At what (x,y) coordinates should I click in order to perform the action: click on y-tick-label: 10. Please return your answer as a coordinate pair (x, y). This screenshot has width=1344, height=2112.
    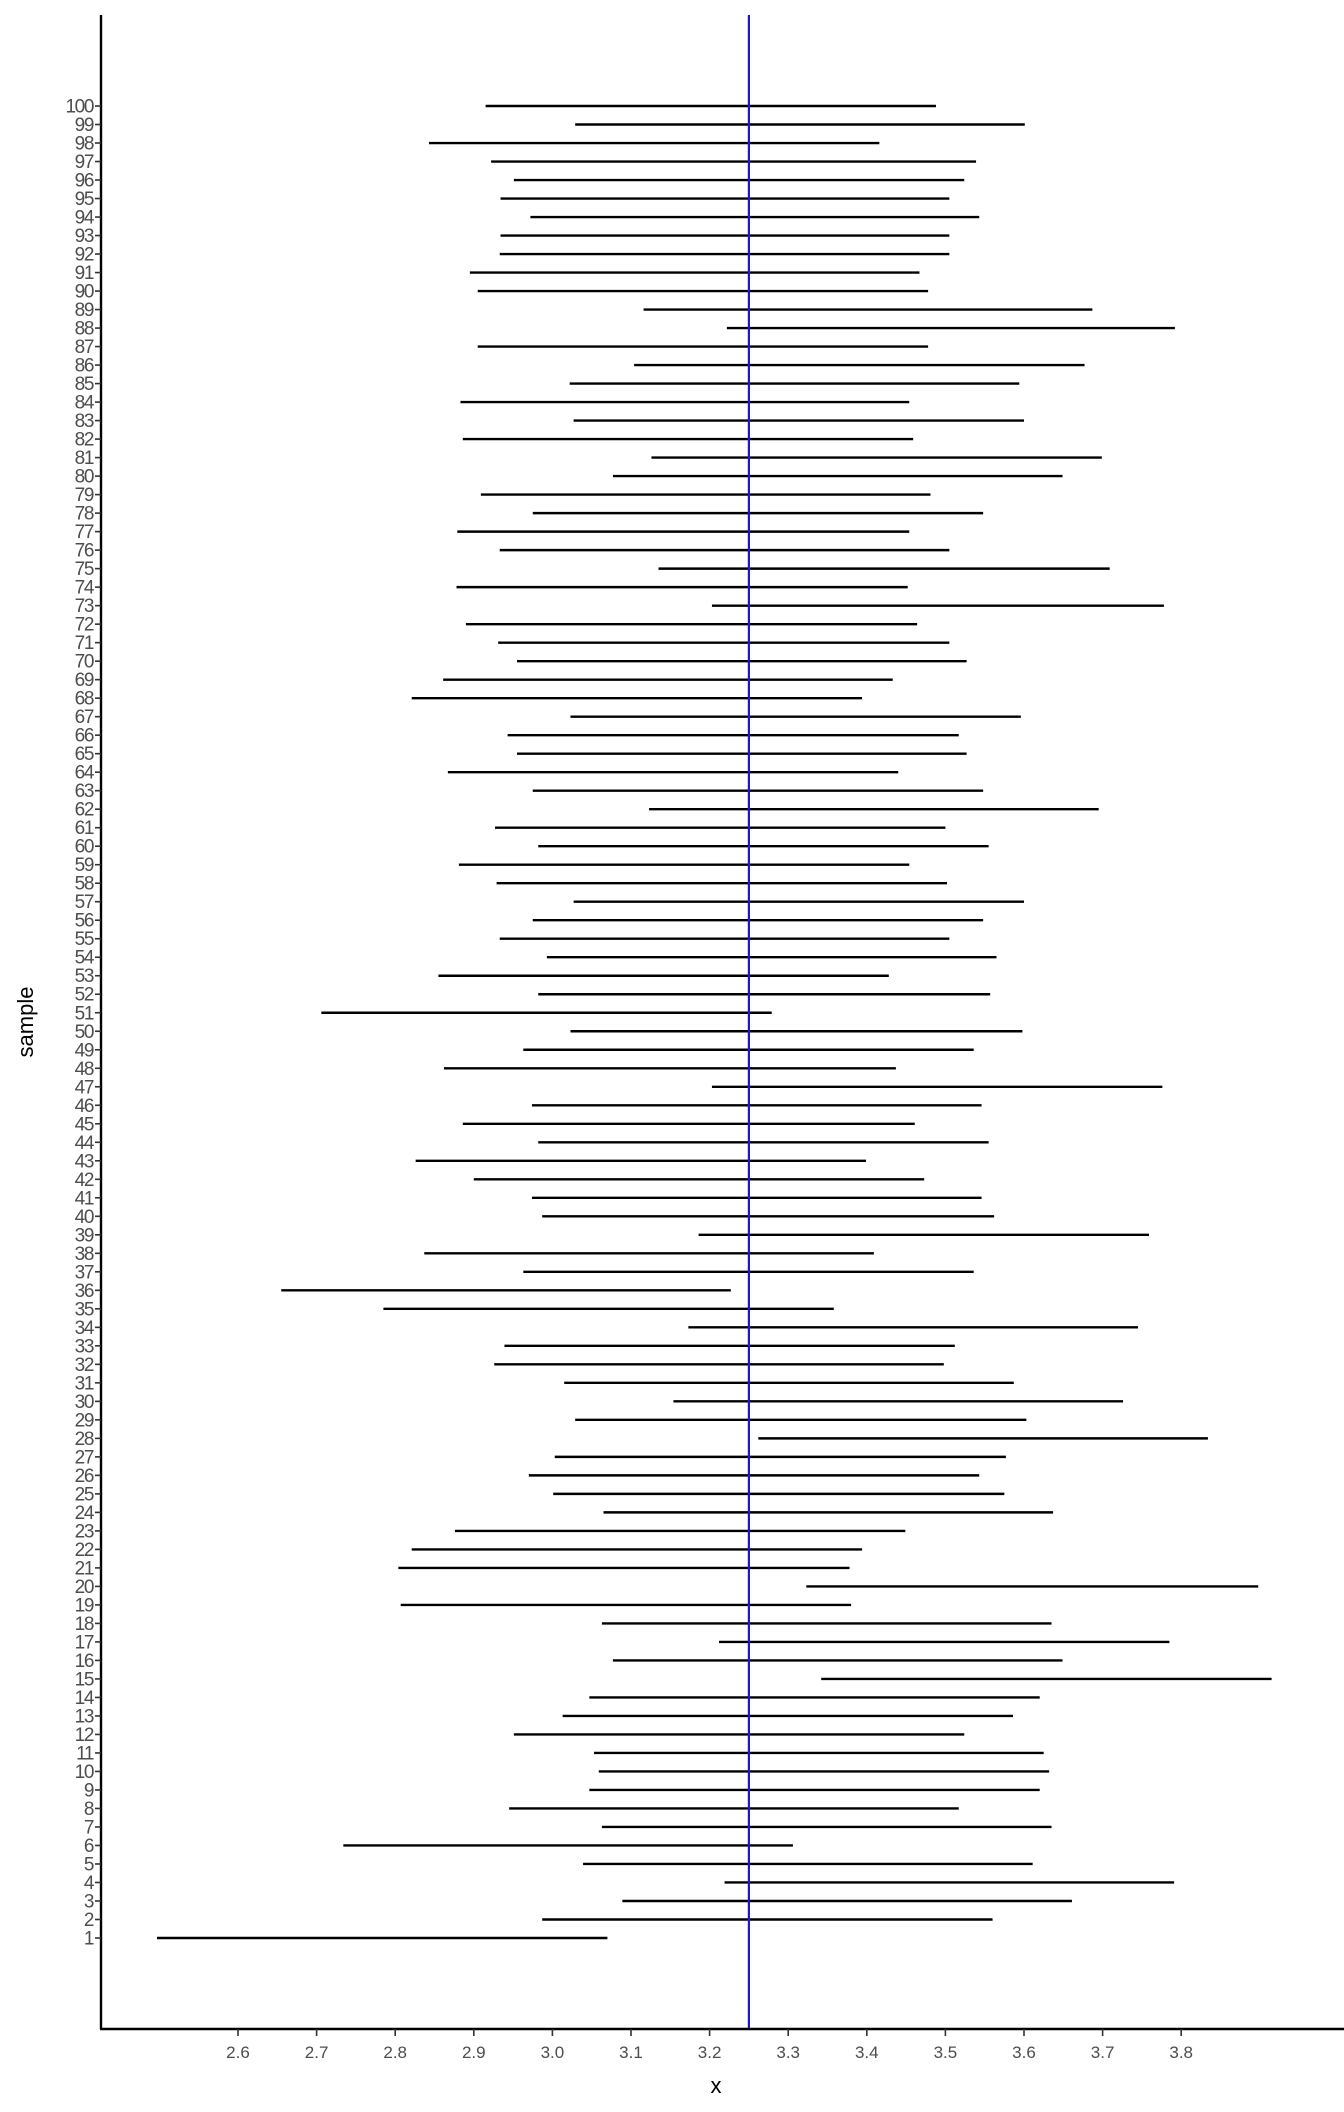
    Looking at the image, I should click on (84, 1772).